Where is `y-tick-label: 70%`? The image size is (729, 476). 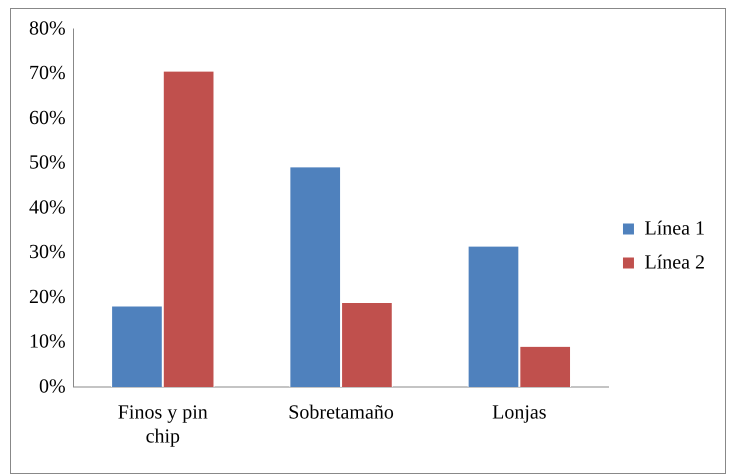
y-tick-label: 70% is located at coordinates (47, 73).